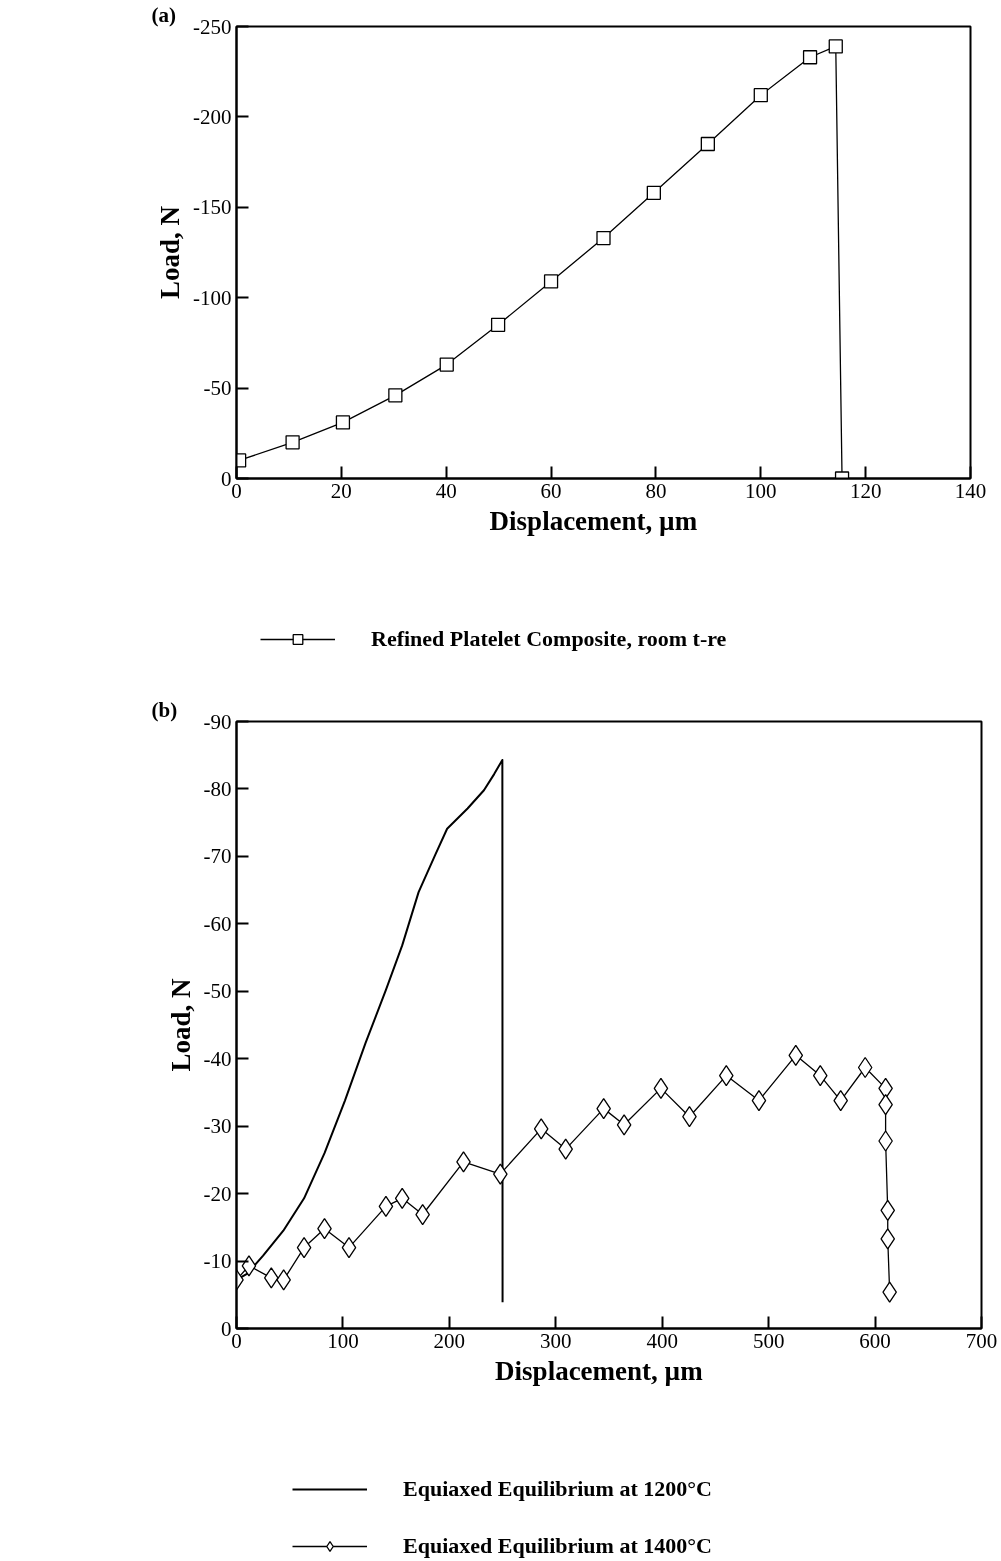  I want to click on y-tick-label: -30, so click(217, 1126).